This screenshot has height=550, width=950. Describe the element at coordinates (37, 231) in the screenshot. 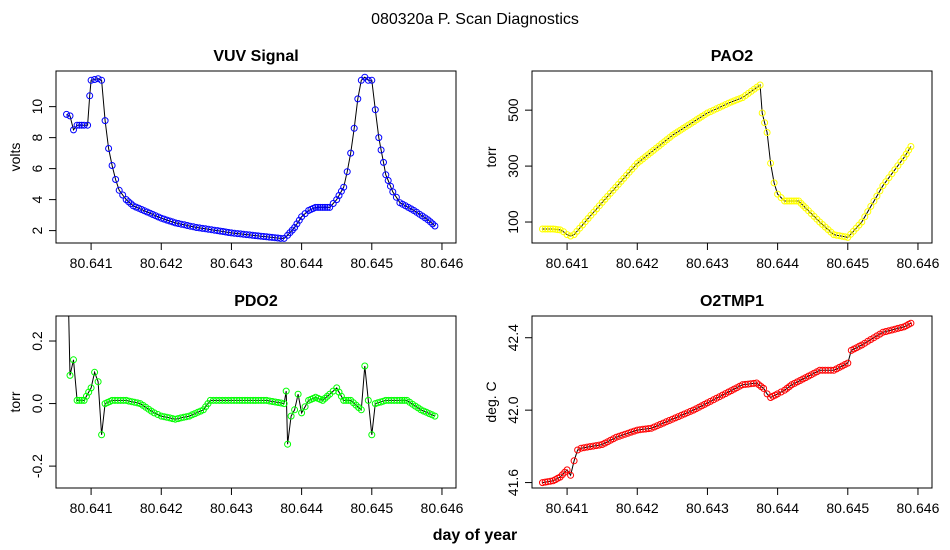

I see `vuv-y-tick-label: 2` at that location.